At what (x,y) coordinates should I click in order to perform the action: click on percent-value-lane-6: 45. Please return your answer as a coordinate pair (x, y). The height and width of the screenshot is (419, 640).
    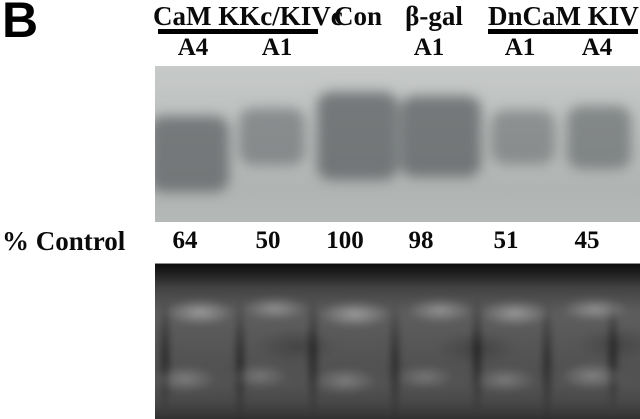
    Looking at the image, I should click on (587, 240).